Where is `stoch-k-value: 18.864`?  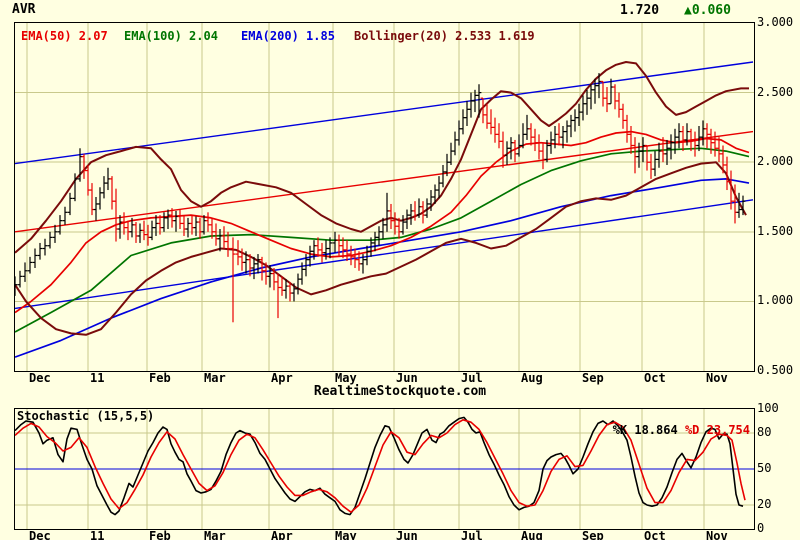 stoch-k-value: 18.864 is located at coordinates (656, 430).